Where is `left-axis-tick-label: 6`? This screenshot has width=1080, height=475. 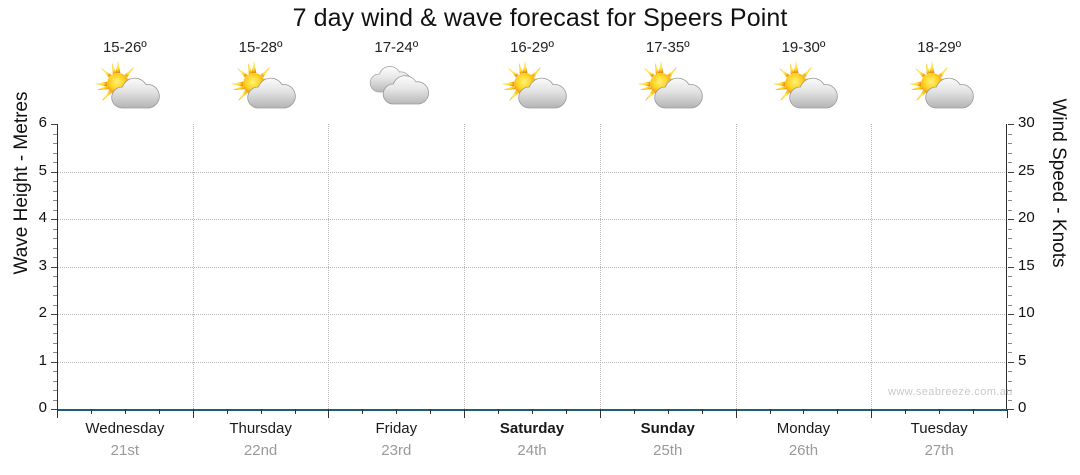 left-axis-tick-label: 6 is located at coordinates (42, 122).